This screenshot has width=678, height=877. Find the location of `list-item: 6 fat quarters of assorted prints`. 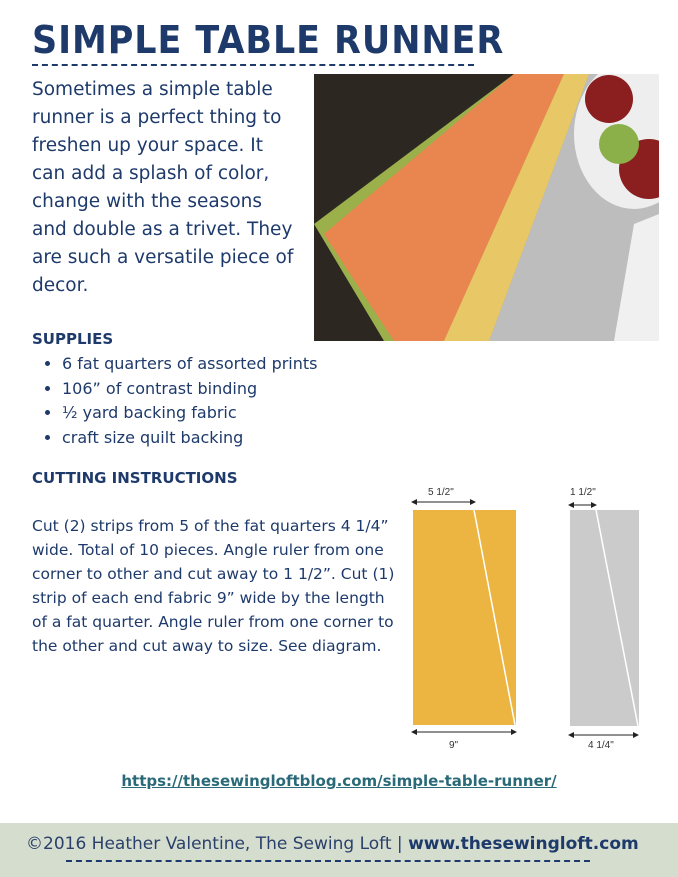

list-item: 6 fat quarters of assorted prints is located at coordinates (190, 364).